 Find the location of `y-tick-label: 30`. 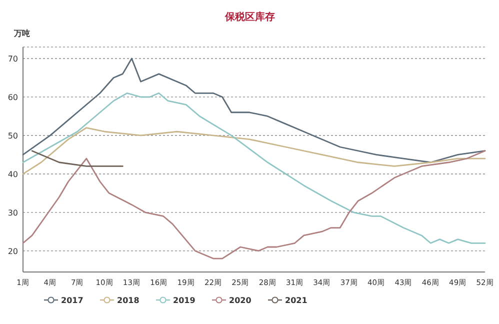

y-tick-label: 30 is located at coordinates (13, 213).